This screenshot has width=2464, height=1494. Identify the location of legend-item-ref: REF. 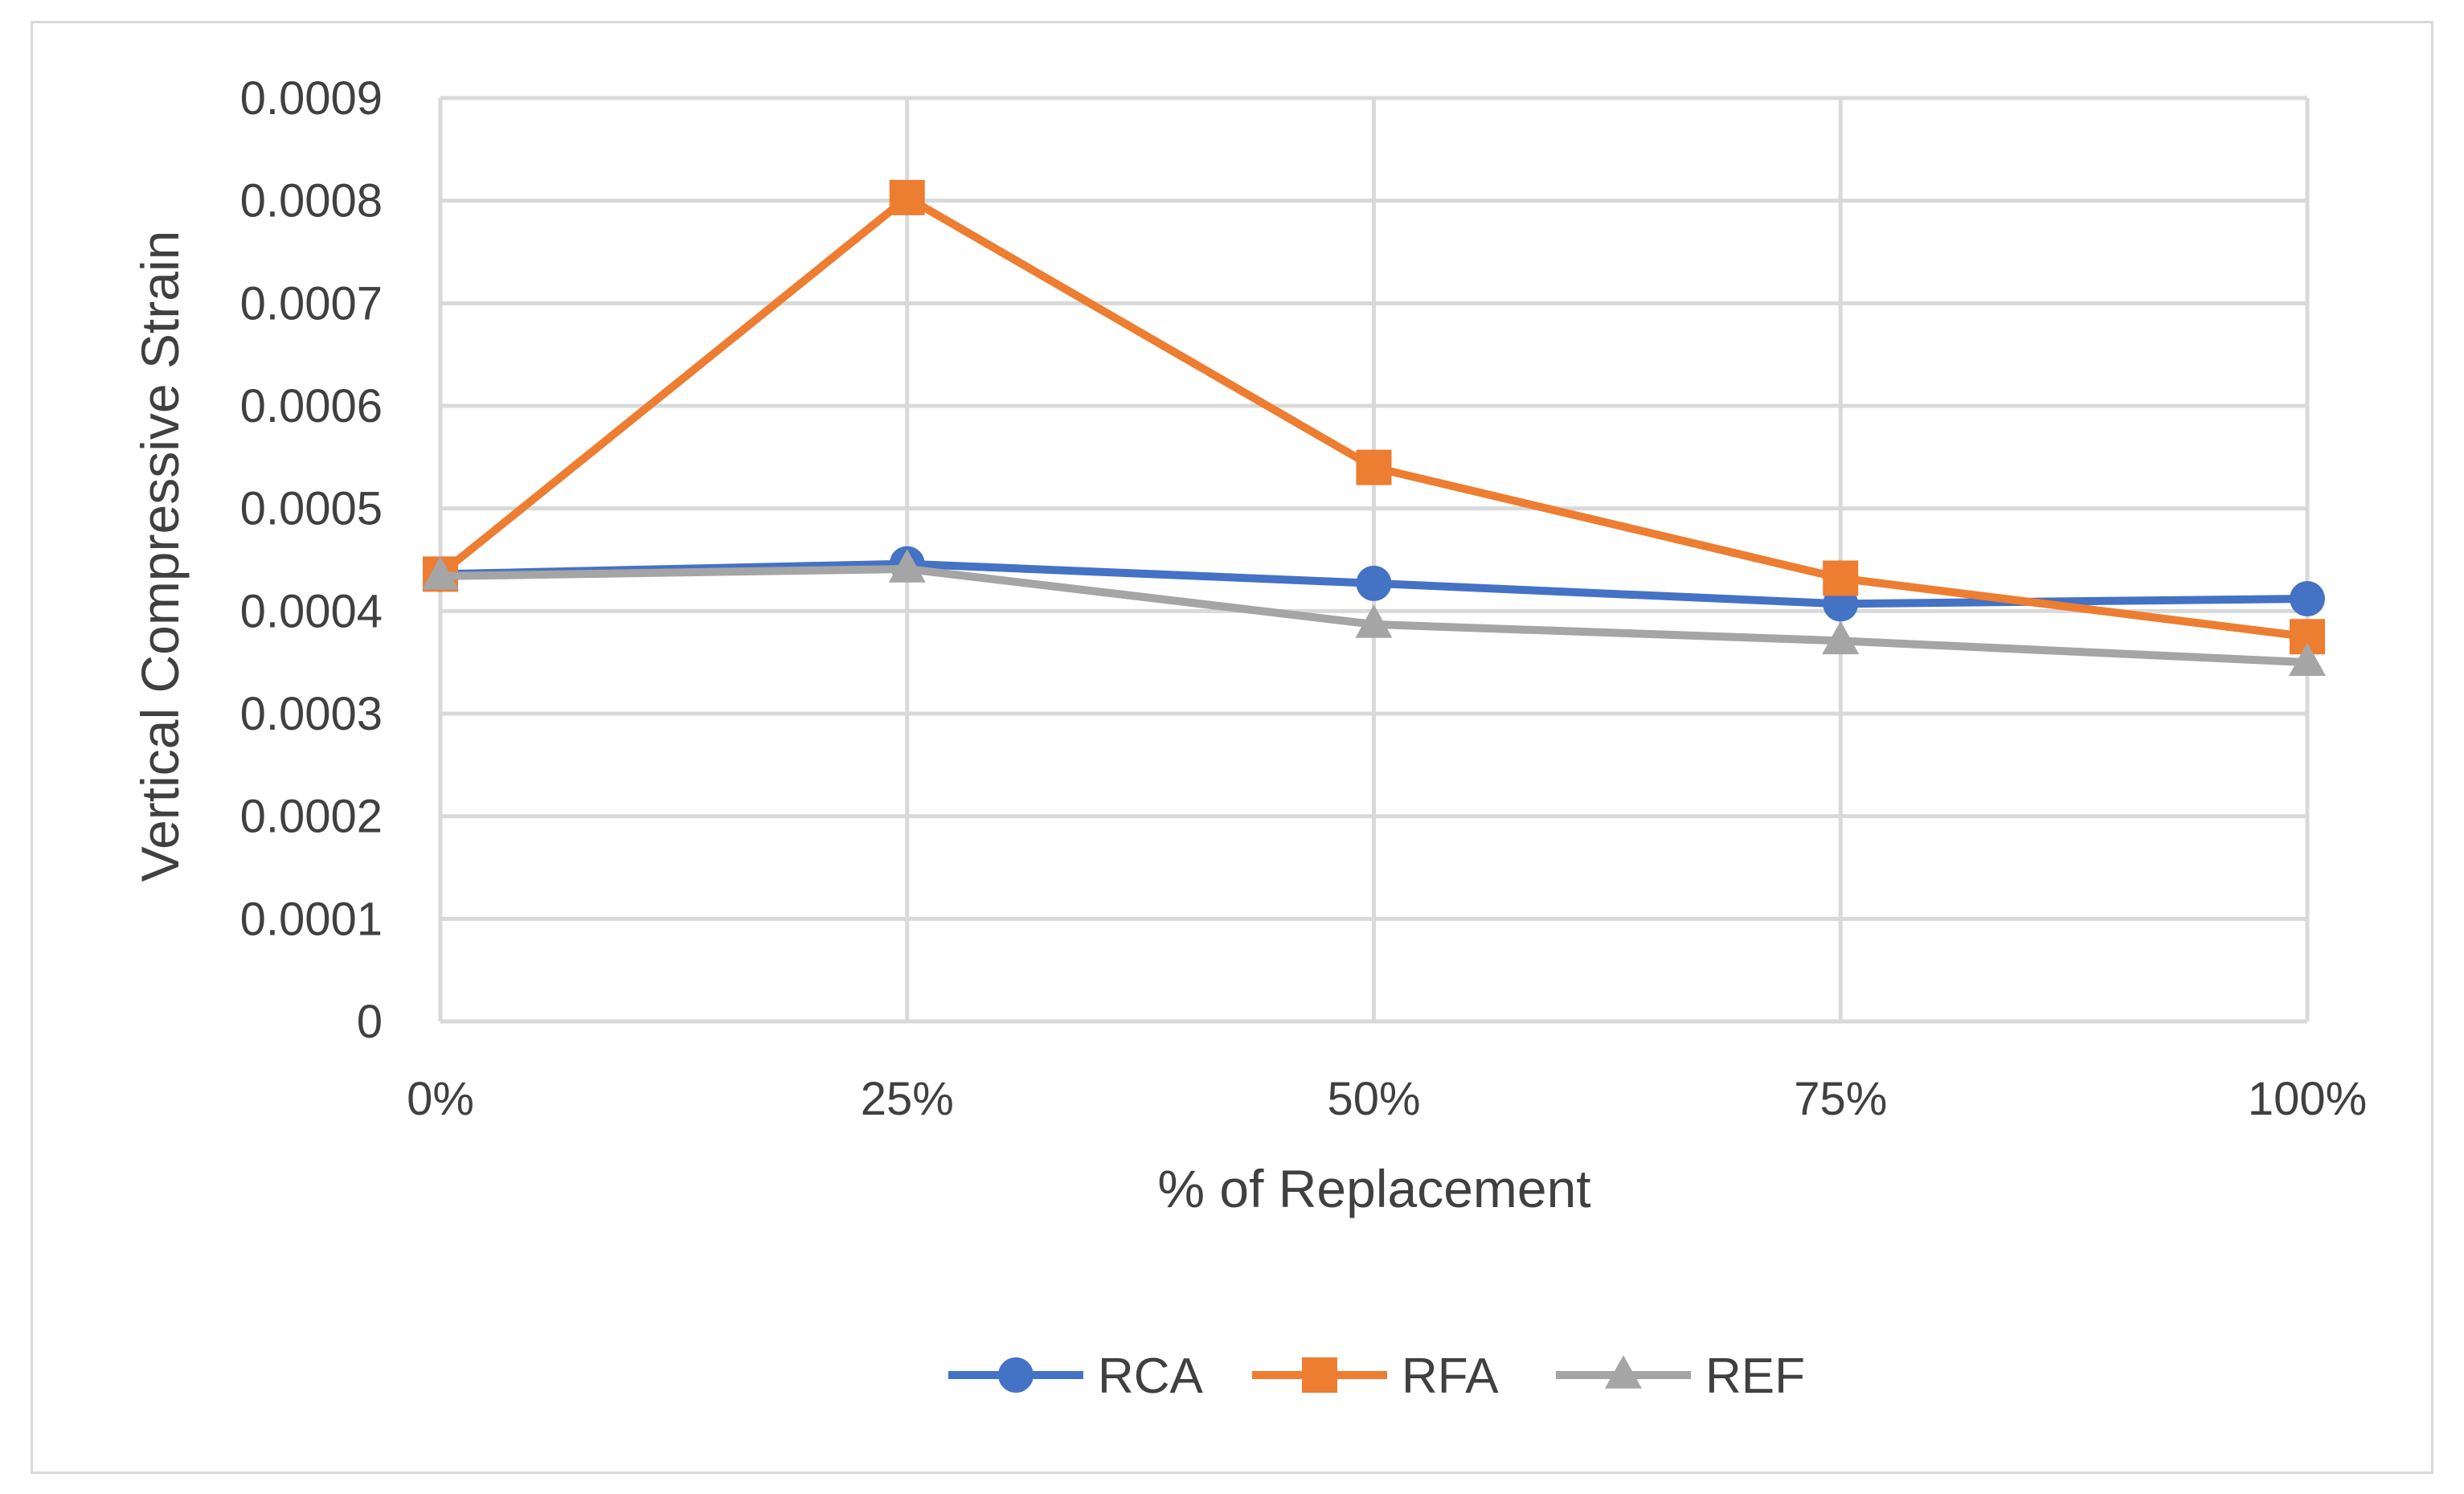
(1680, 1376).